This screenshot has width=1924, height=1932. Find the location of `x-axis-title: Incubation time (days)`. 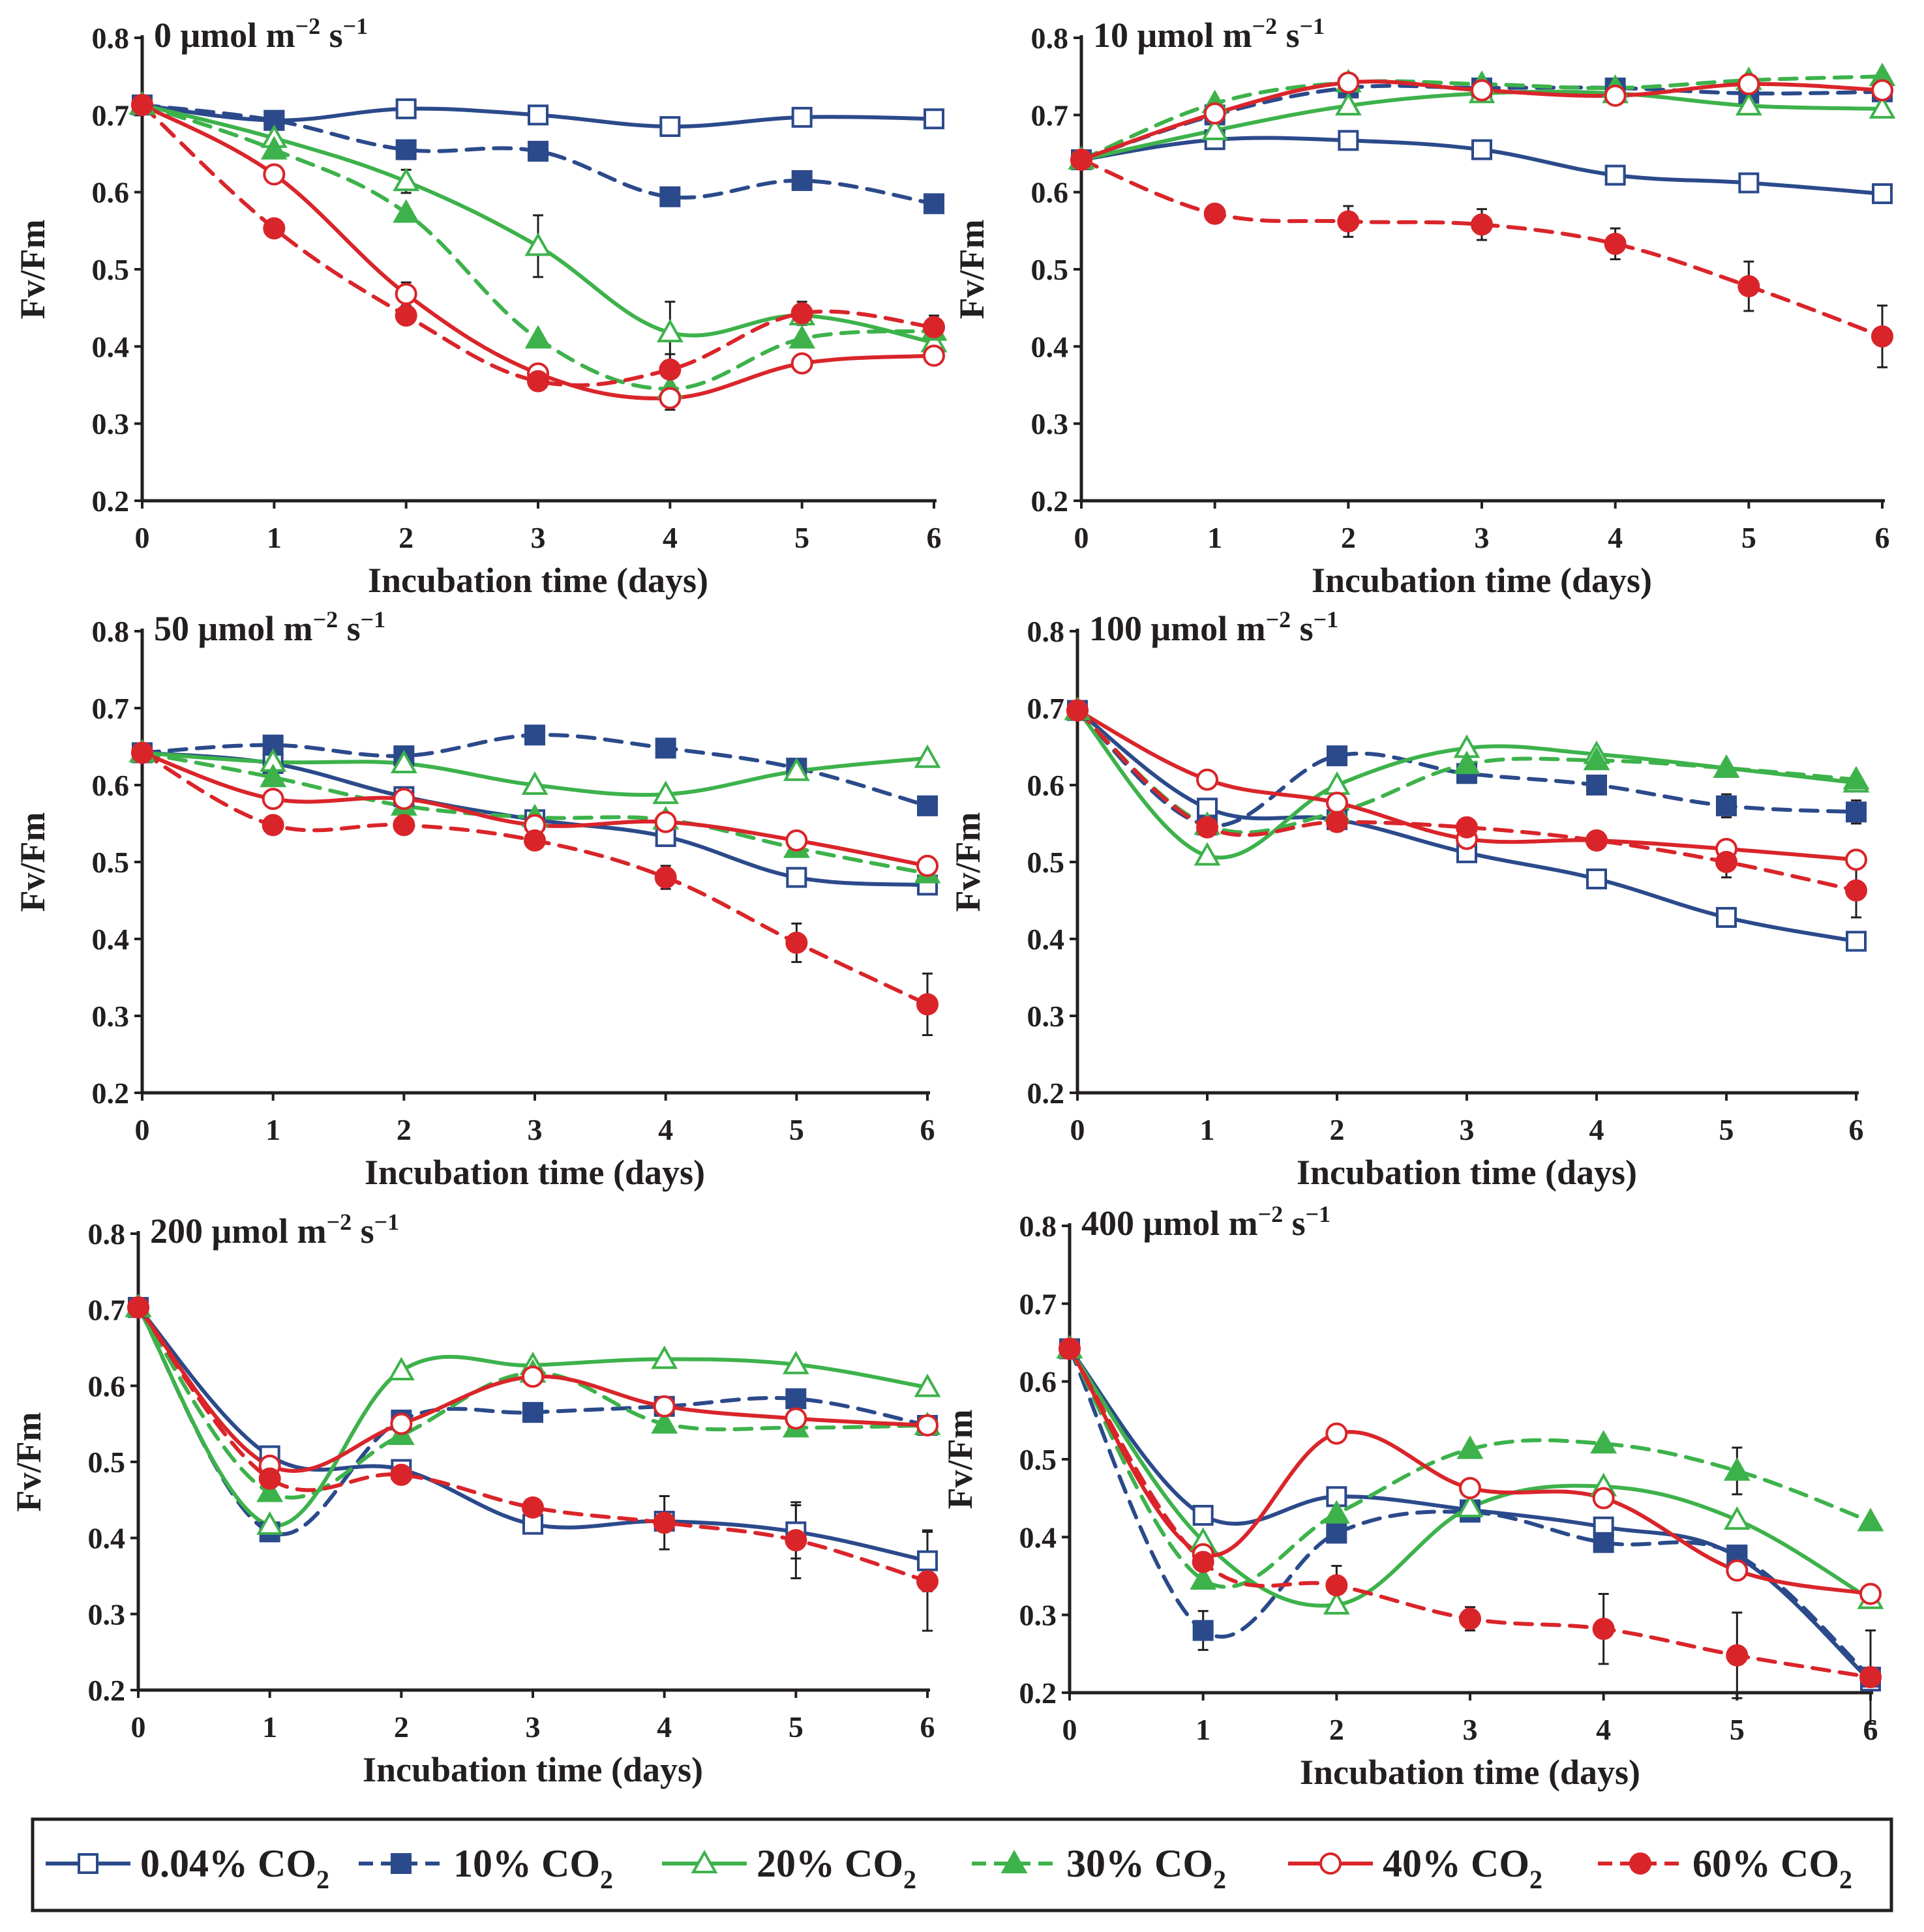

x-axis-title: Incubation time (days) is located at coordinates (1470, 1772).